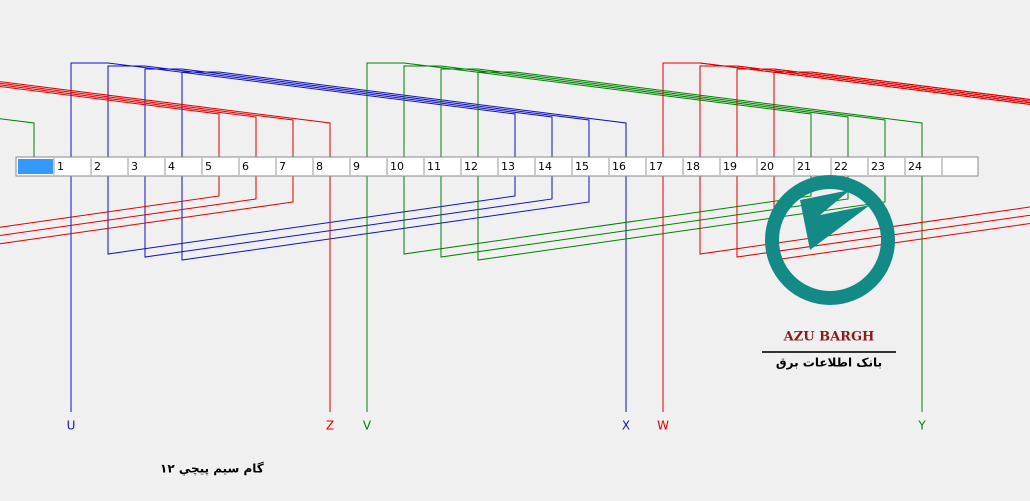 This screenshot has height=501, width=1030. What do you see at coordinates (829, 337) in the screenshot?
I see `logo-title: AZU BARGH` at bounding box center [829, 337].